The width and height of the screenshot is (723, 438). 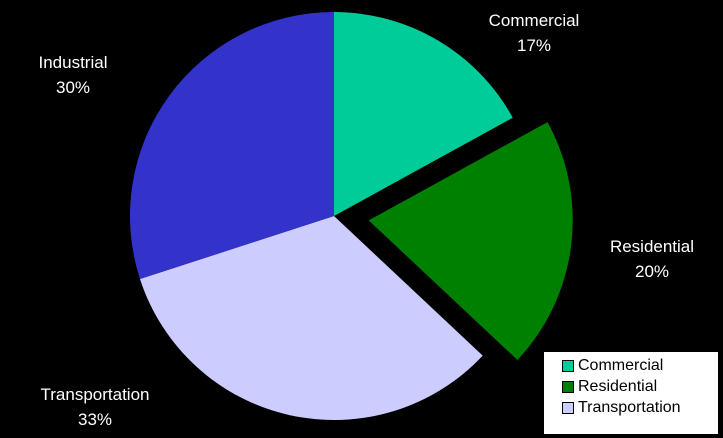 I want to click on slice-percent: 20%, so click(x=652, y=271).